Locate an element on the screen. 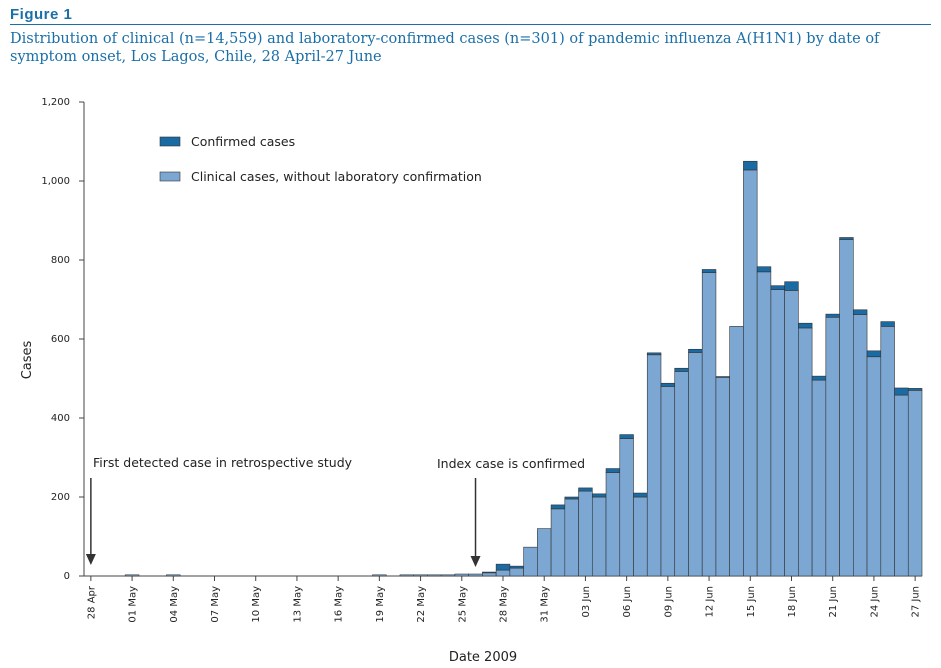  bar-clinical-22-may is located at coordinates (420, 575).